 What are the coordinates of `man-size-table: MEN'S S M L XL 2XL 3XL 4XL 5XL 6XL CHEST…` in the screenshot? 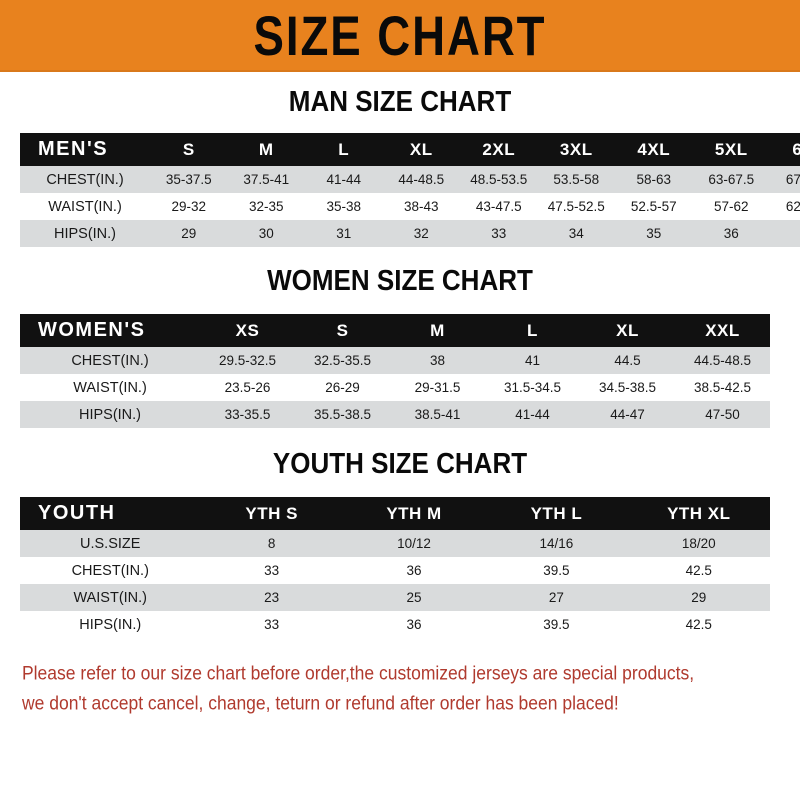 It's located at (410, 190).